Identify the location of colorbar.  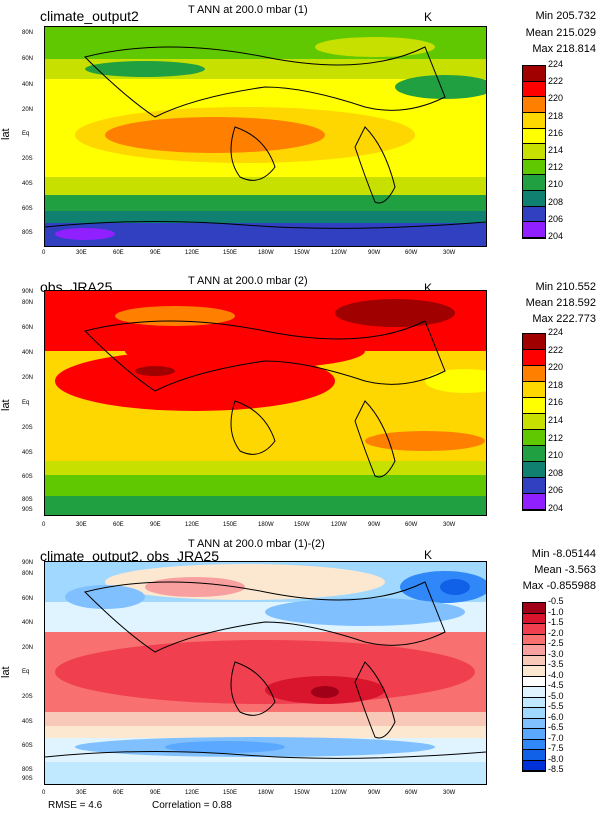
(534, 152).